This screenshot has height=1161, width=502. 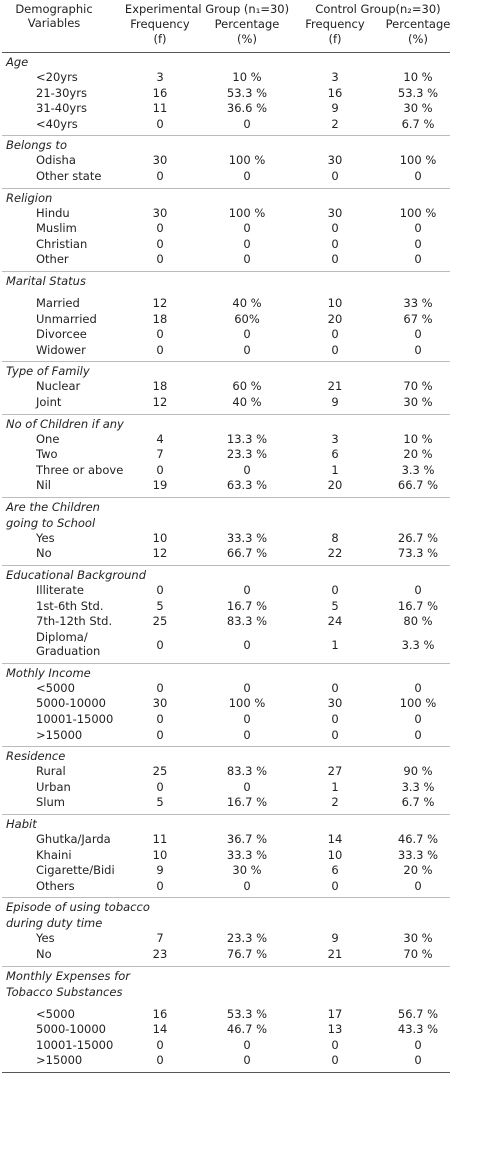 I want to click on row-label: 5000-10000, so click(x=71, y=703).